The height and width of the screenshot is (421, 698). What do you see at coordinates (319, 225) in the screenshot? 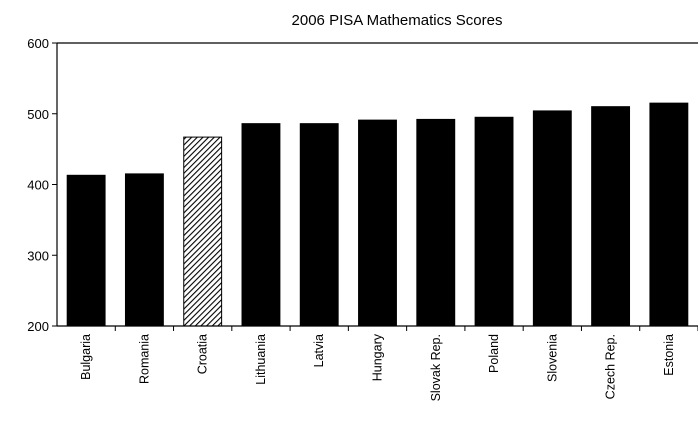
I see `bar-latvia` at bounding box center [319, 225].